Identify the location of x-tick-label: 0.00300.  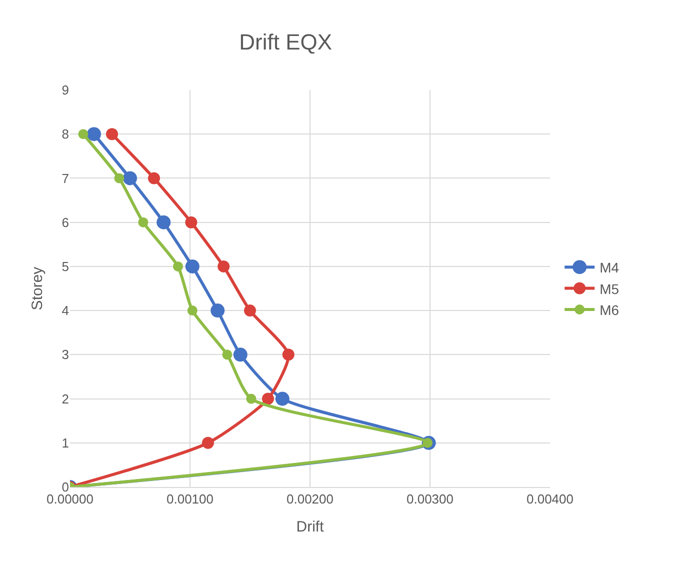
(430, 499).